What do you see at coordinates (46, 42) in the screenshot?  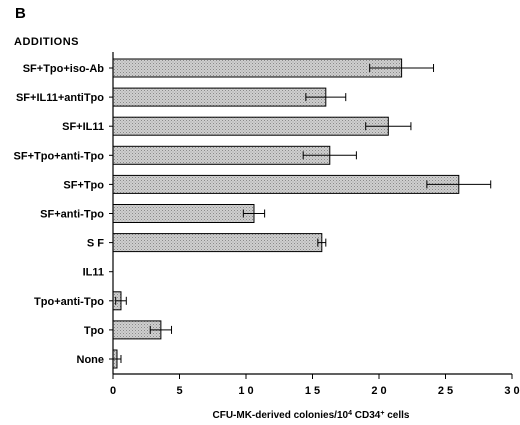 I see `y-group-title: ADDITIONS` at bounding box center [46, 42].